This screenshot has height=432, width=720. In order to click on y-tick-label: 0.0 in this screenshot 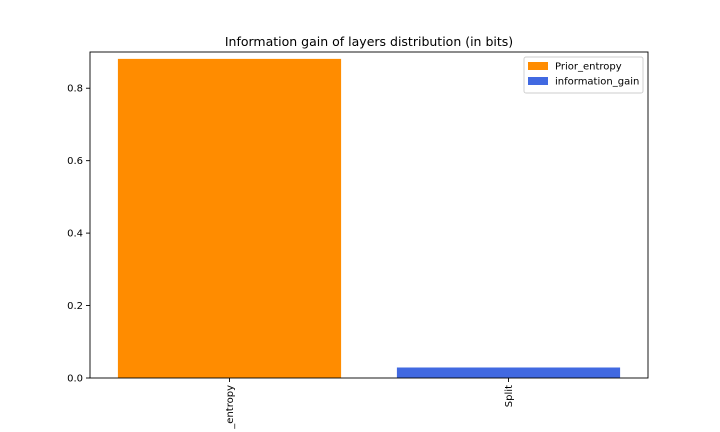, I will do `click(75, 379)`.